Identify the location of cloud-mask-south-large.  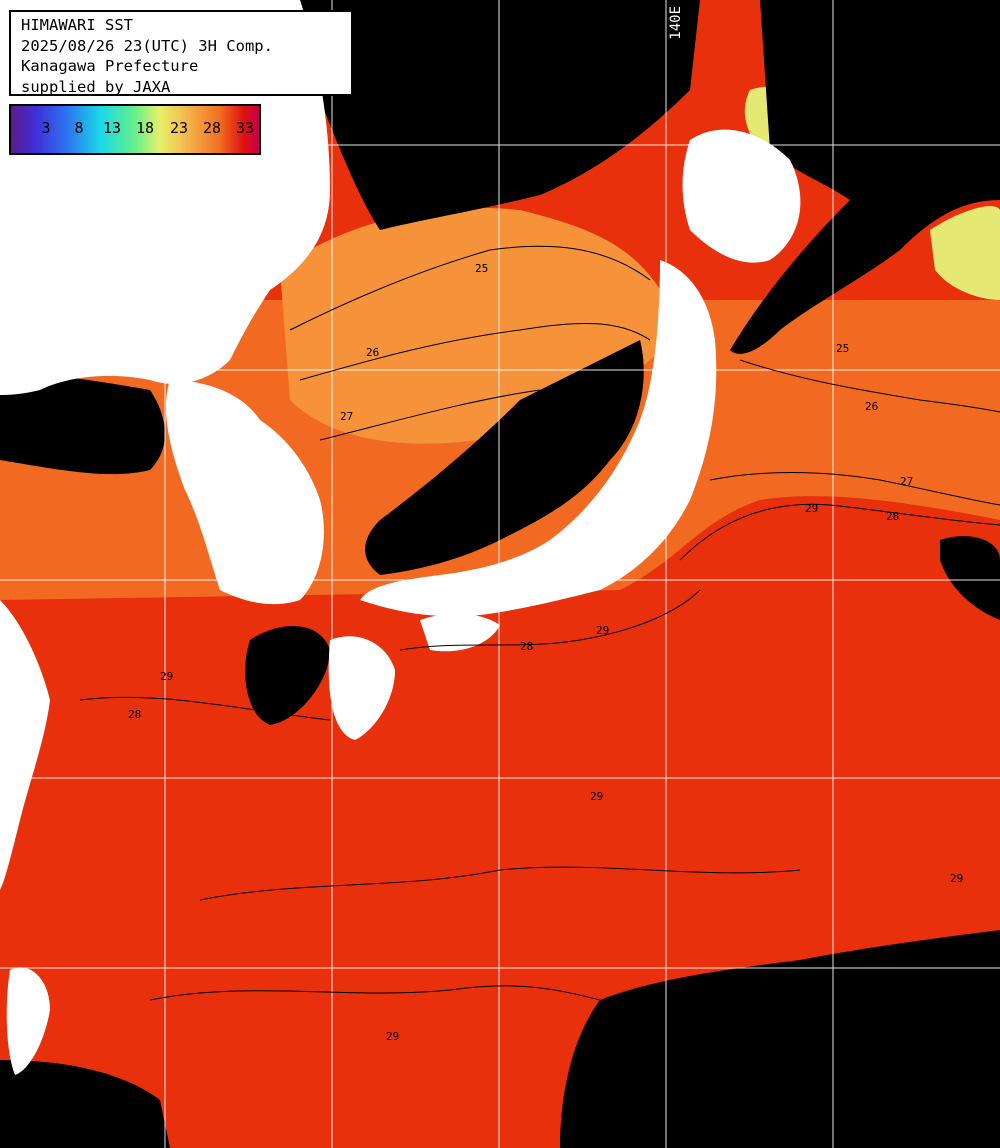
(780, 1039).